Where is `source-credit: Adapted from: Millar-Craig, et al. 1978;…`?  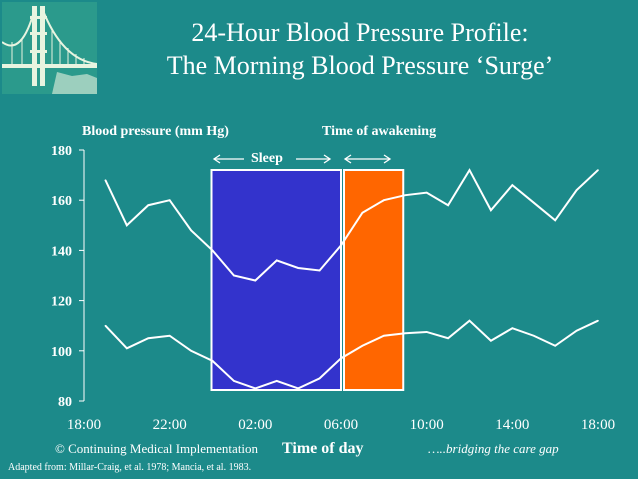
source-credit: Adapted from: Millar-Craig, et al. 1978;… is located at coordinates (130, 467).